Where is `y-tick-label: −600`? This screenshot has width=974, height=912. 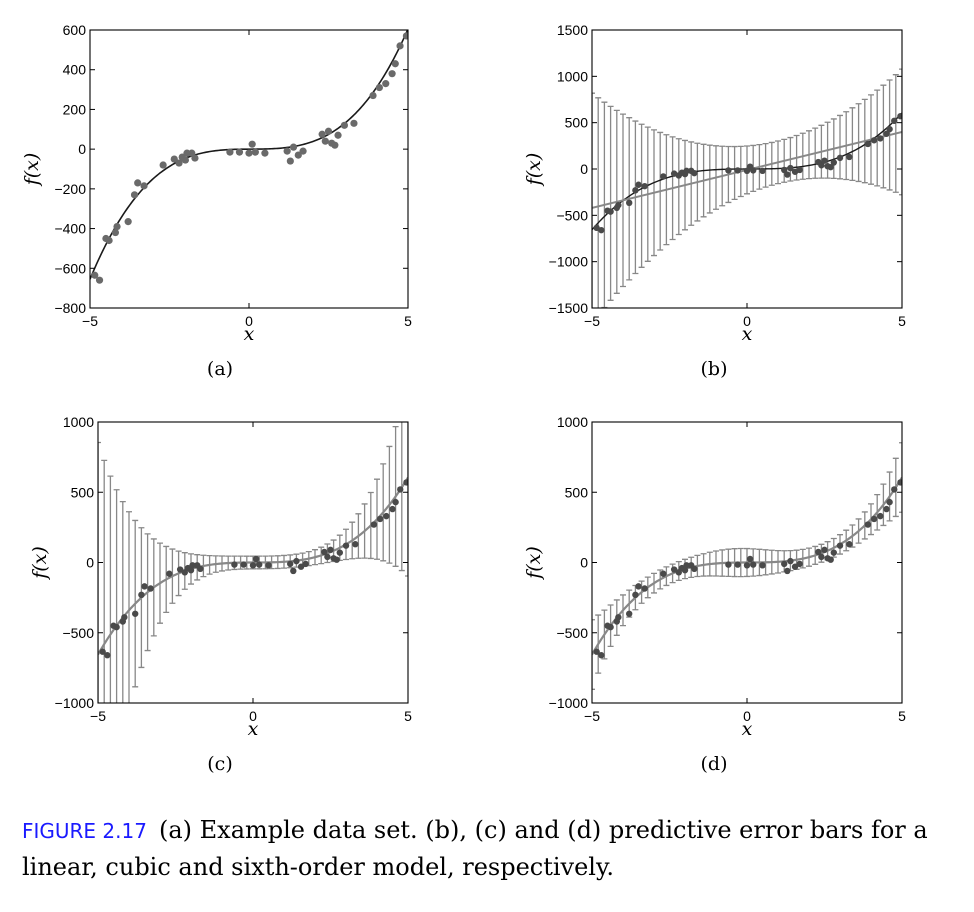 y-tick-label: −600 is located at coordinates (70, 268).